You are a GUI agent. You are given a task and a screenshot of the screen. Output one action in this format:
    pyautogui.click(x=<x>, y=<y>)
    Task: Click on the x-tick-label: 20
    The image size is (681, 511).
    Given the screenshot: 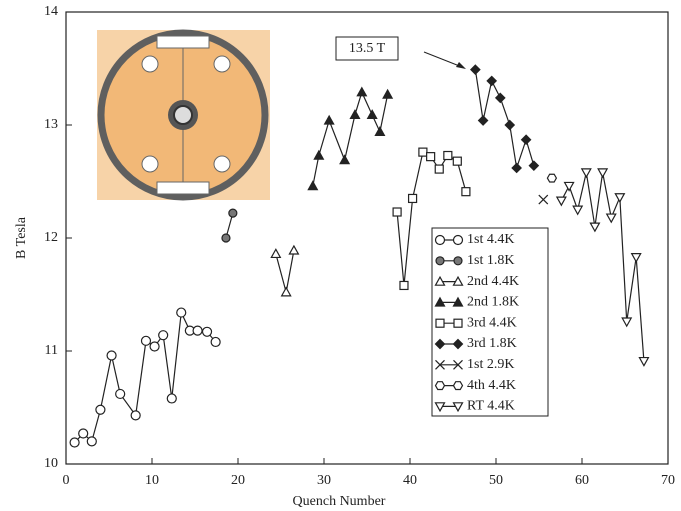 What is the action you would take?
    pyautogui.click(x=238, y=480)
    